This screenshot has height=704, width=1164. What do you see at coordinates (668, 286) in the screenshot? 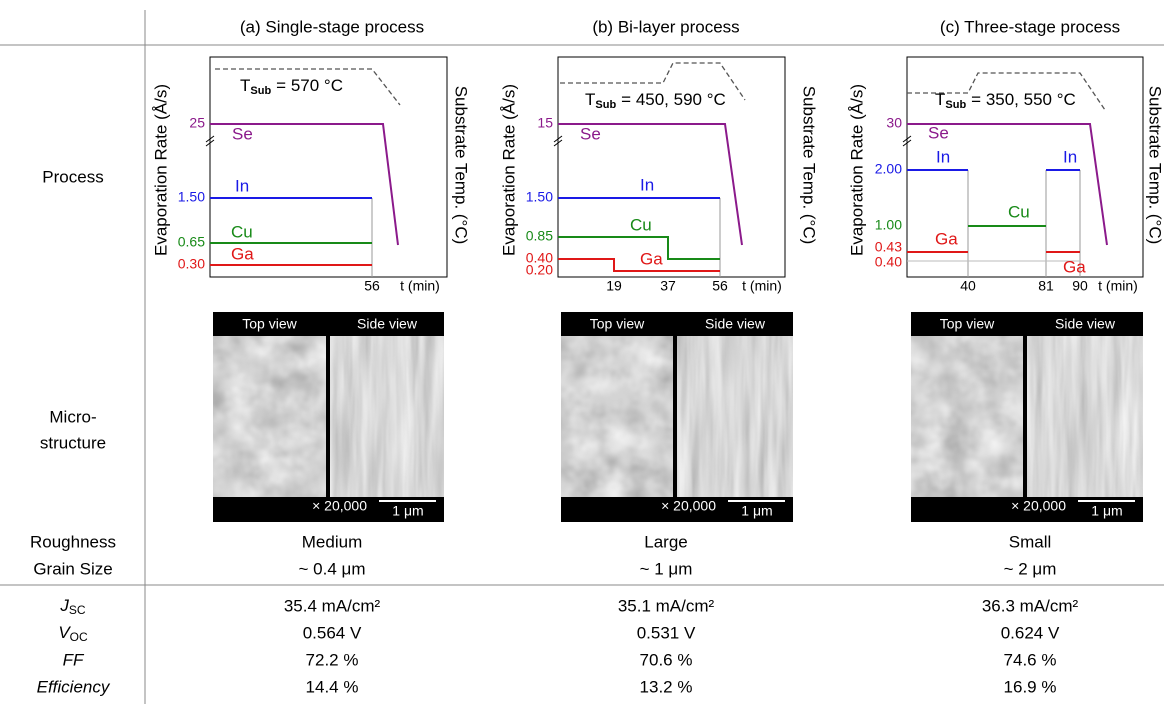
I see `x-tick-label: 37` at bounding box center [668, 286].